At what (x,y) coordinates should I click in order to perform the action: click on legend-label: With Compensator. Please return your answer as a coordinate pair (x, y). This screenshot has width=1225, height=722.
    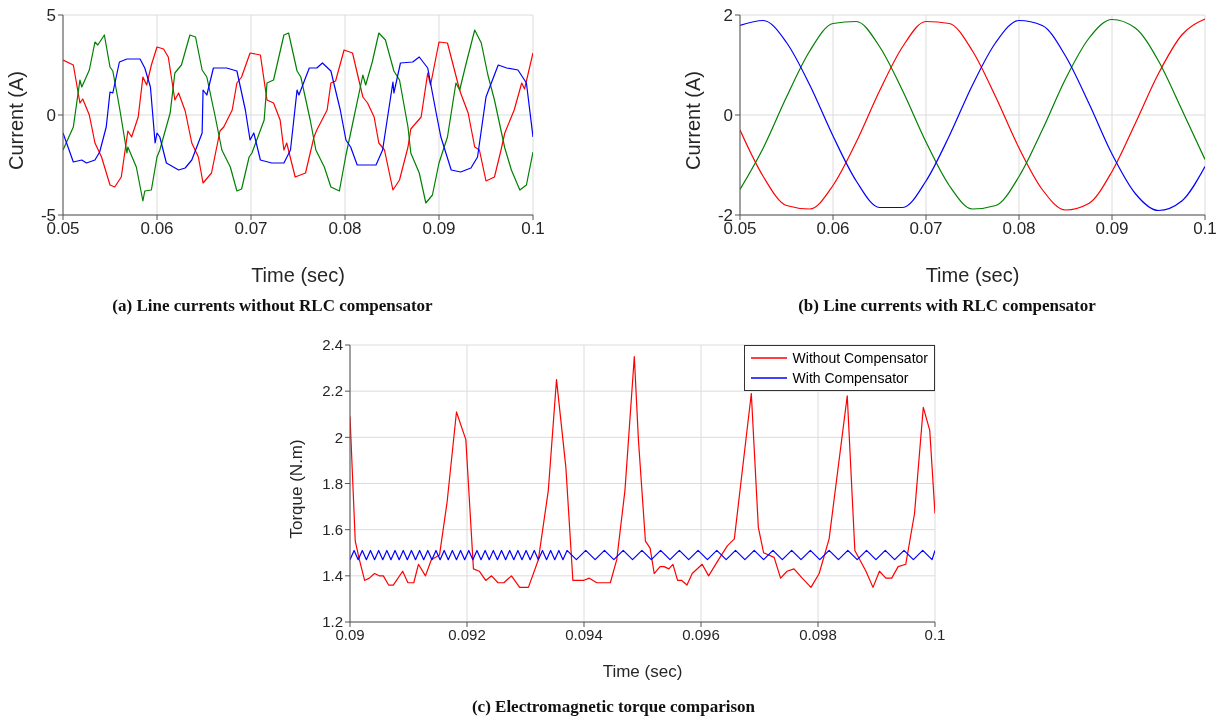
    Looking at the image, I should click on (850, 378).